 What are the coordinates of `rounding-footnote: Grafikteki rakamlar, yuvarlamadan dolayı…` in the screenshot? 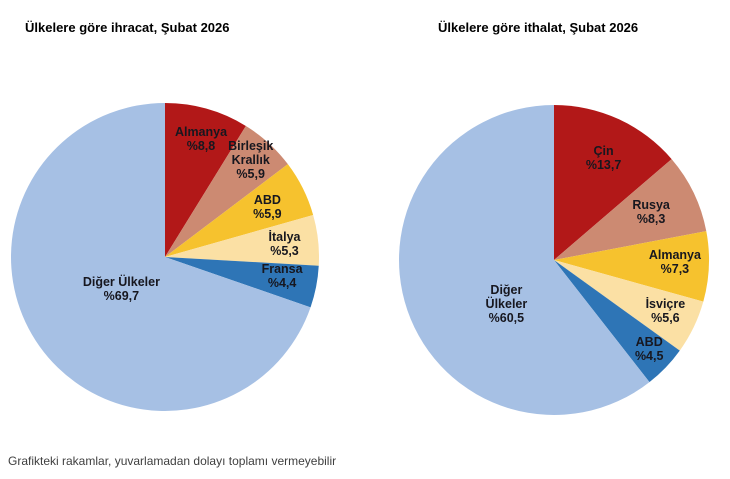 It's located at (172, 461).